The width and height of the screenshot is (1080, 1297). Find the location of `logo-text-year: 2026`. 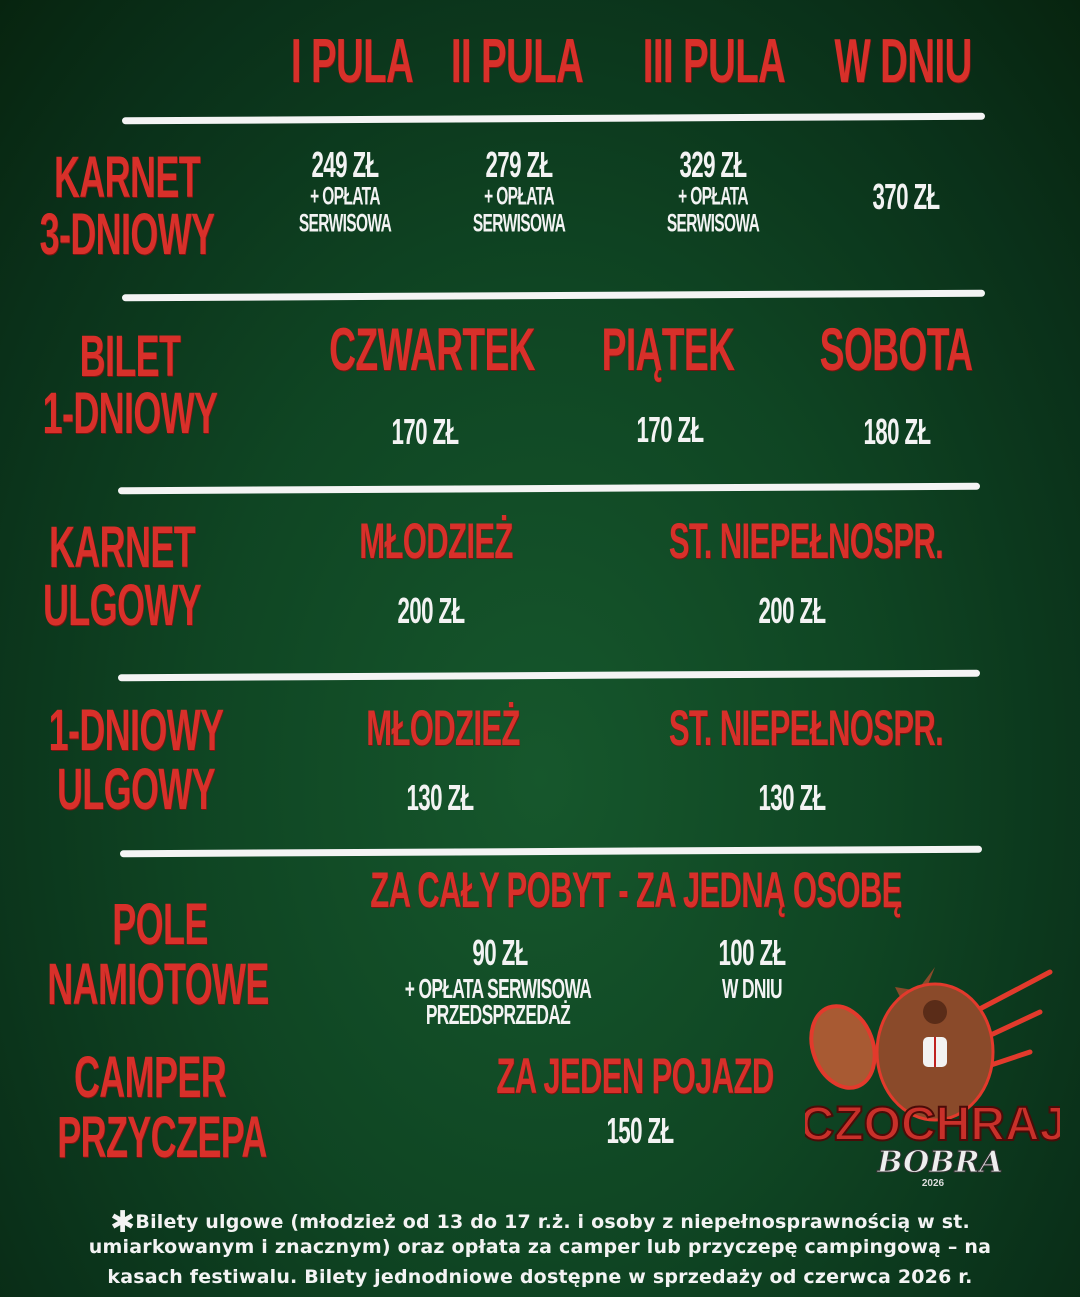

logo-text-year: 2026 is located at coordinates (933, 1183).